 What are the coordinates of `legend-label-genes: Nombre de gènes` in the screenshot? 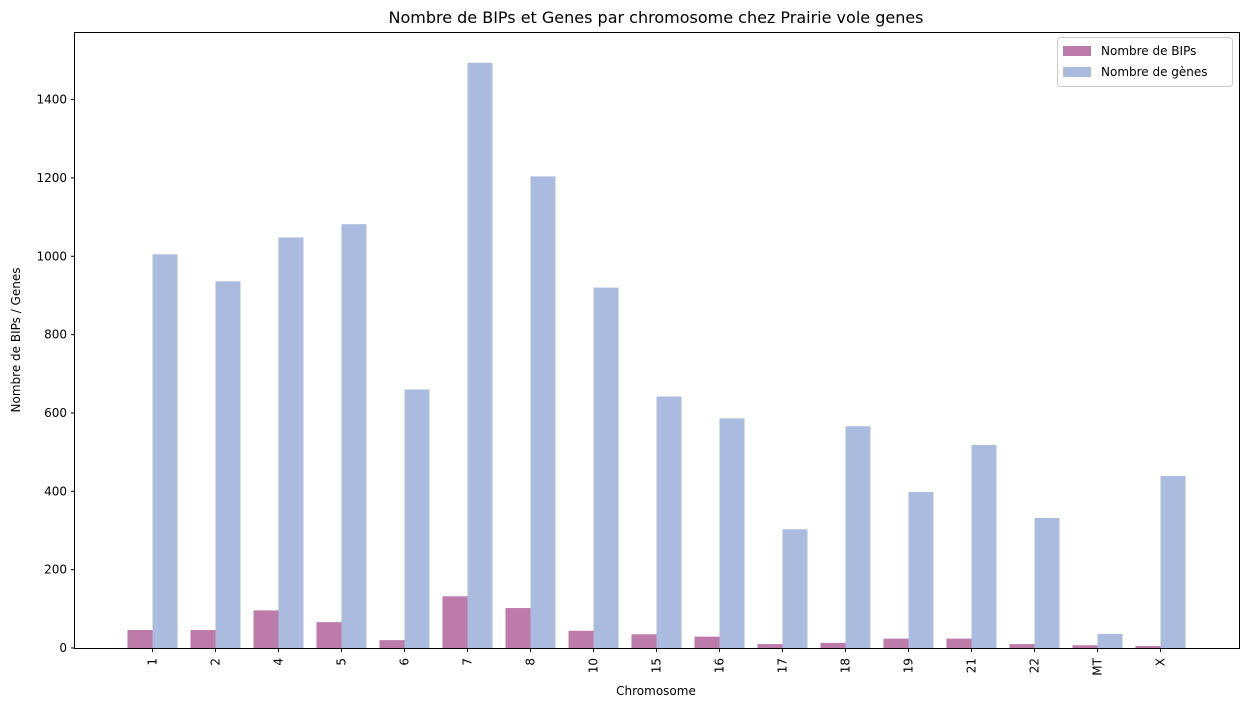 It's located at (1154, 72).